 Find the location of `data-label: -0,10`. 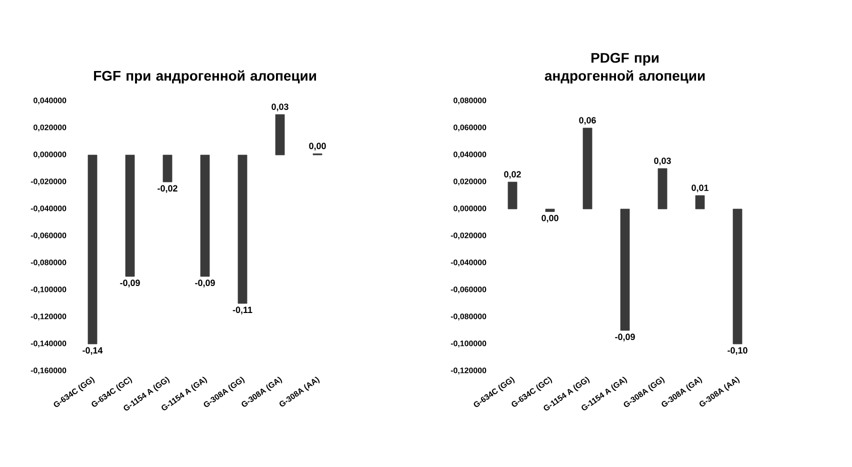

data-label: -0,10 is located at coordinates (738, 351).